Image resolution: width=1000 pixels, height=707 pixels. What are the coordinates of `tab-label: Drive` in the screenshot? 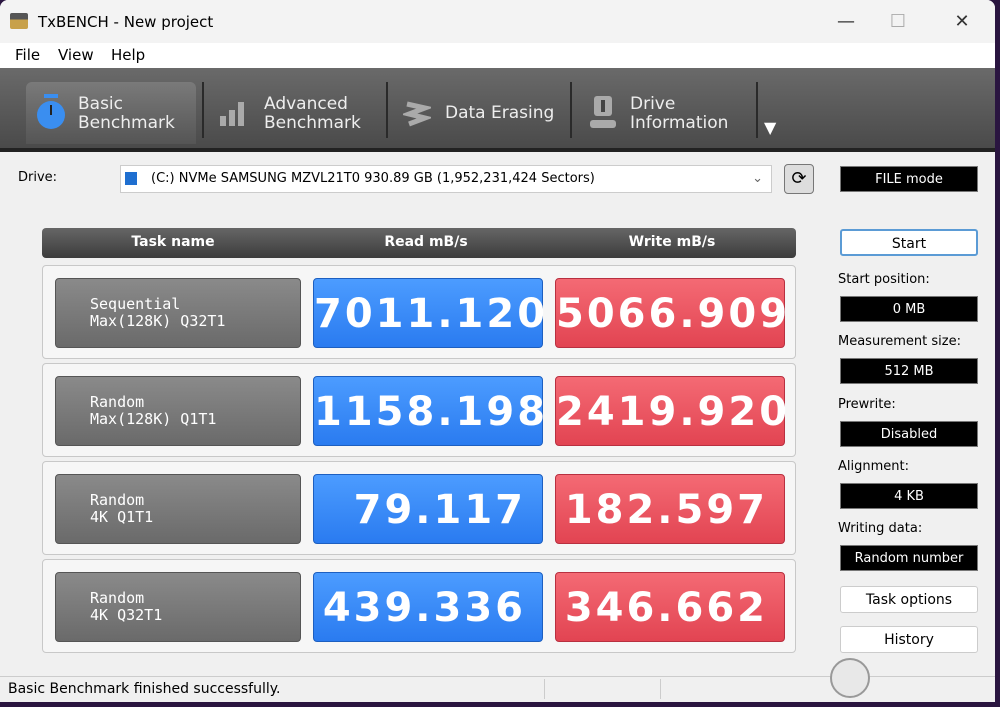 It's located at (653, 104).